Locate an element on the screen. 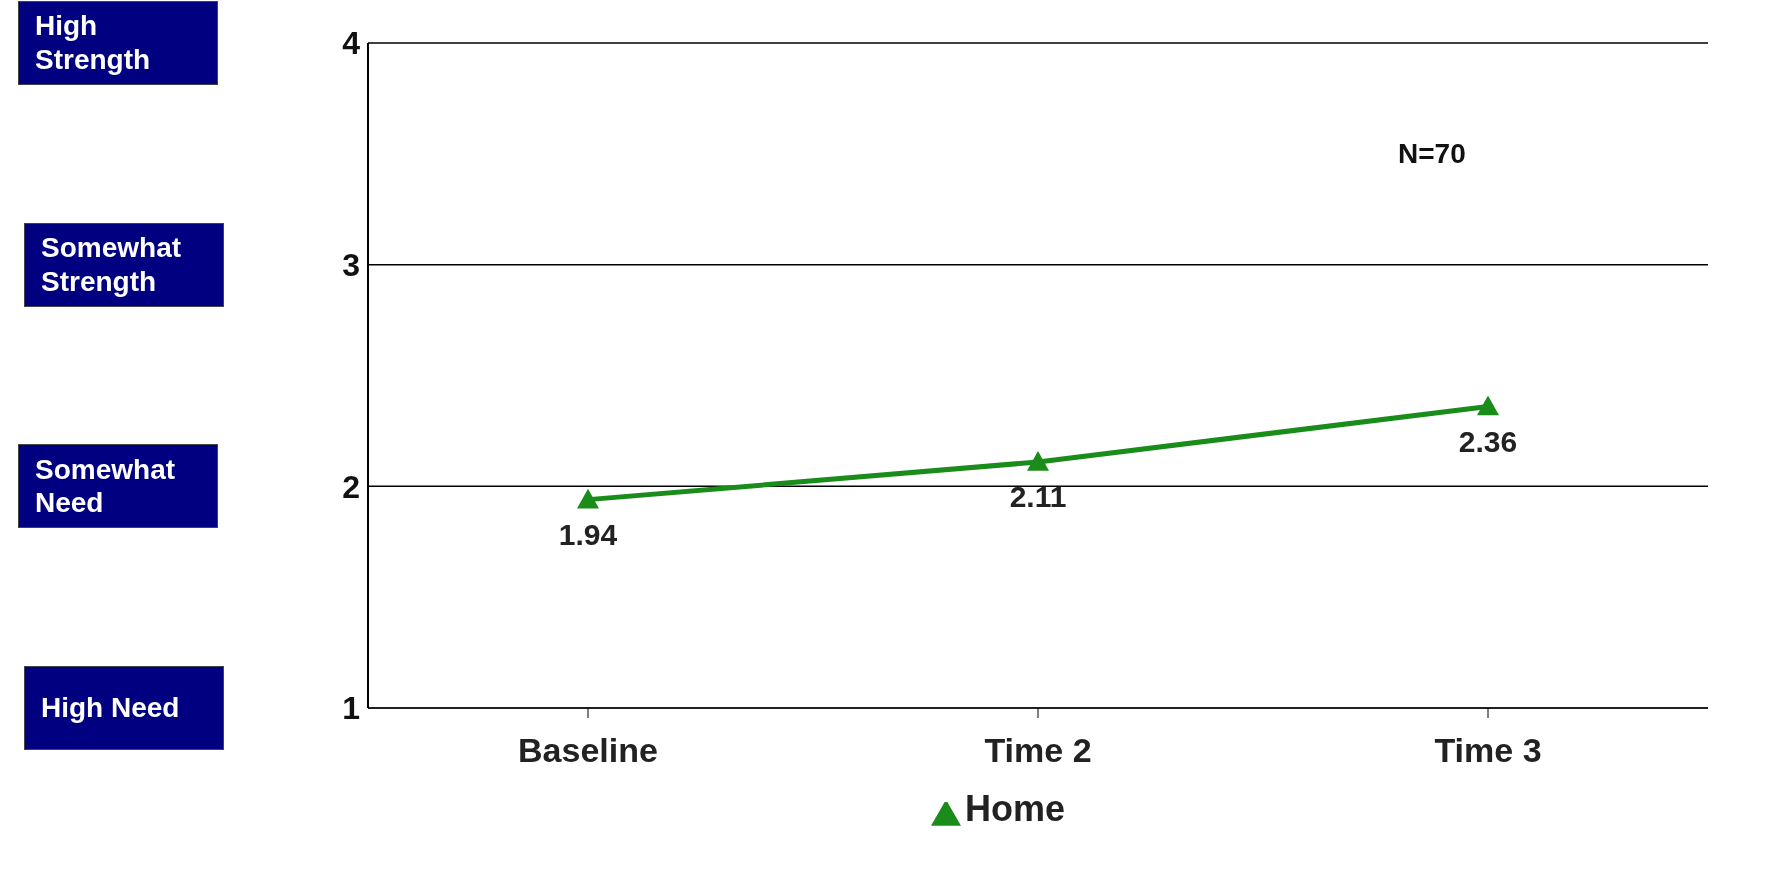 Image resolution: width=1776 pixels, height=878 pixels. x-tick-label: Baseline is located at coordinates (588, 750).